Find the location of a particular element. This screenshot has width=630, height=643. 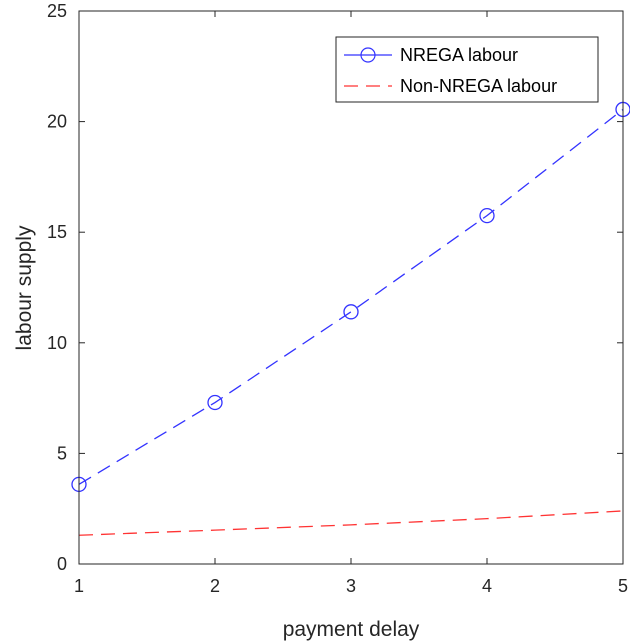

y-axis-label: labour supply is located at coordinates (24, 287).